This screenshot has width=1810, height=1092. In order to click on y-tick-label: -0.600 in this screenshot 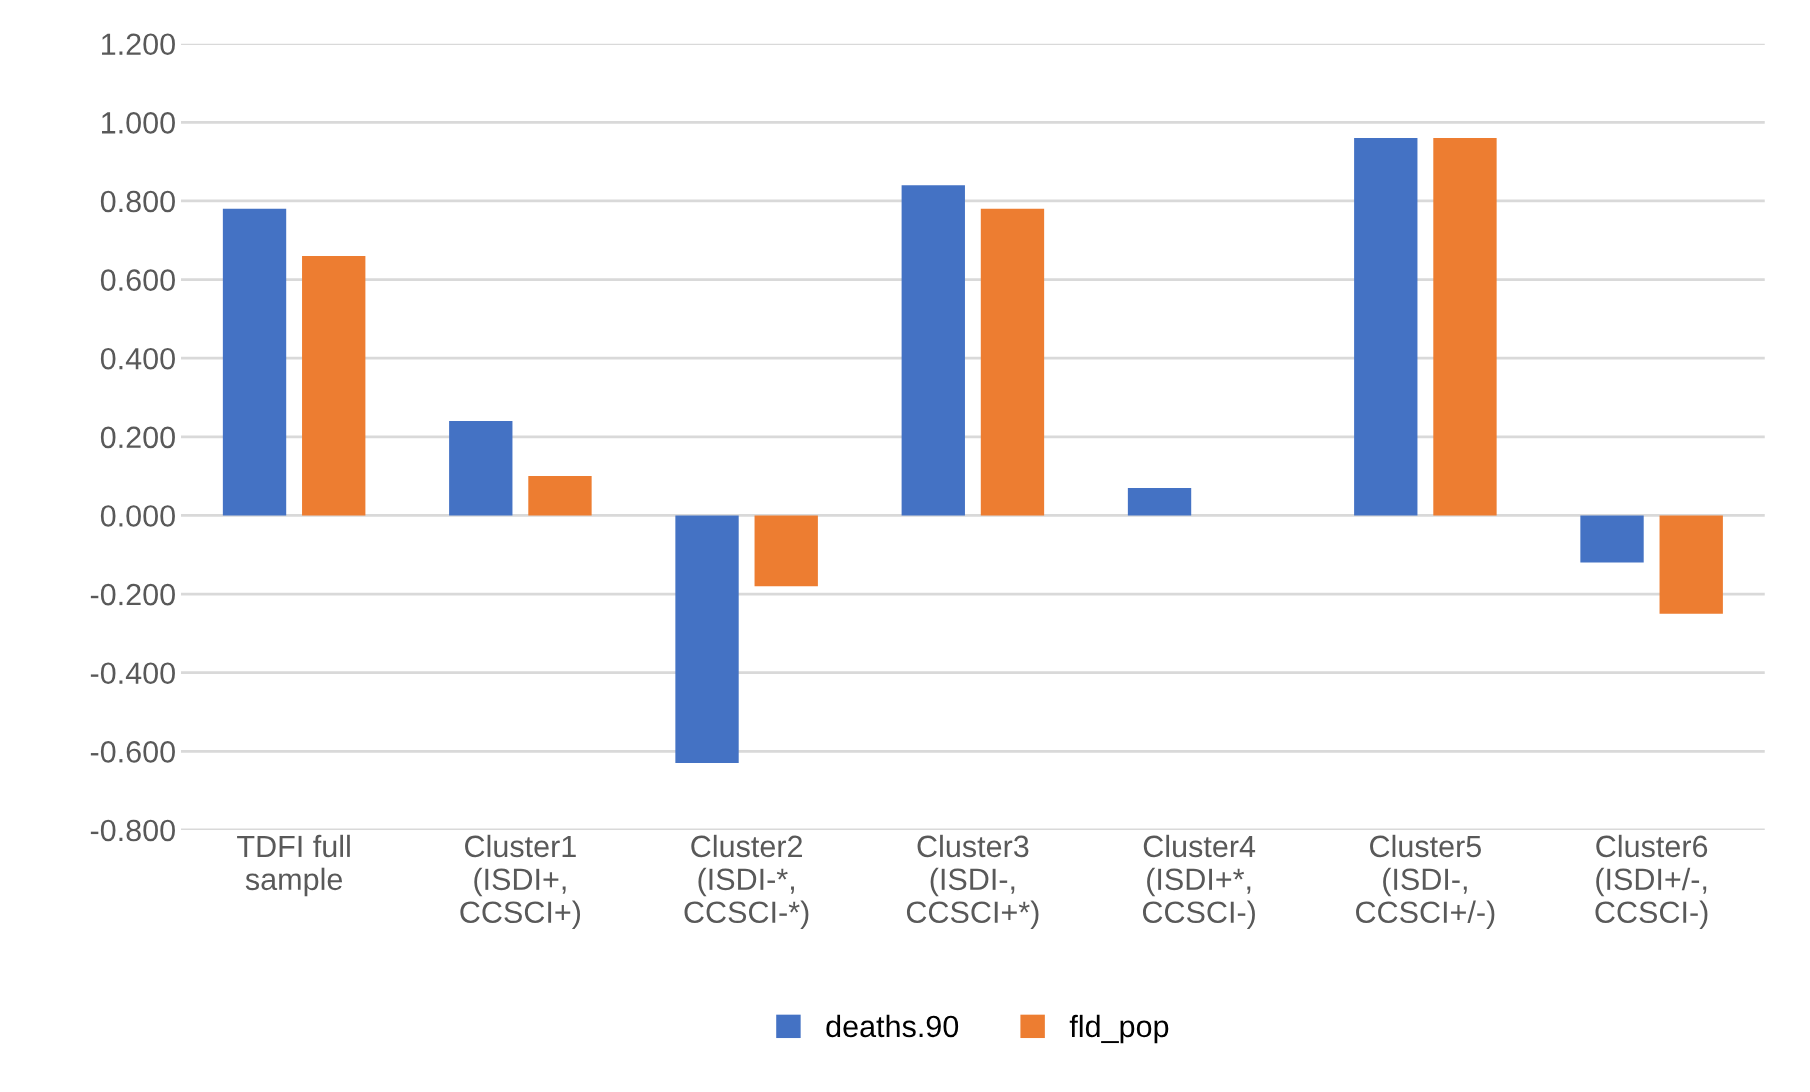, I will do `click(132, 752)`.